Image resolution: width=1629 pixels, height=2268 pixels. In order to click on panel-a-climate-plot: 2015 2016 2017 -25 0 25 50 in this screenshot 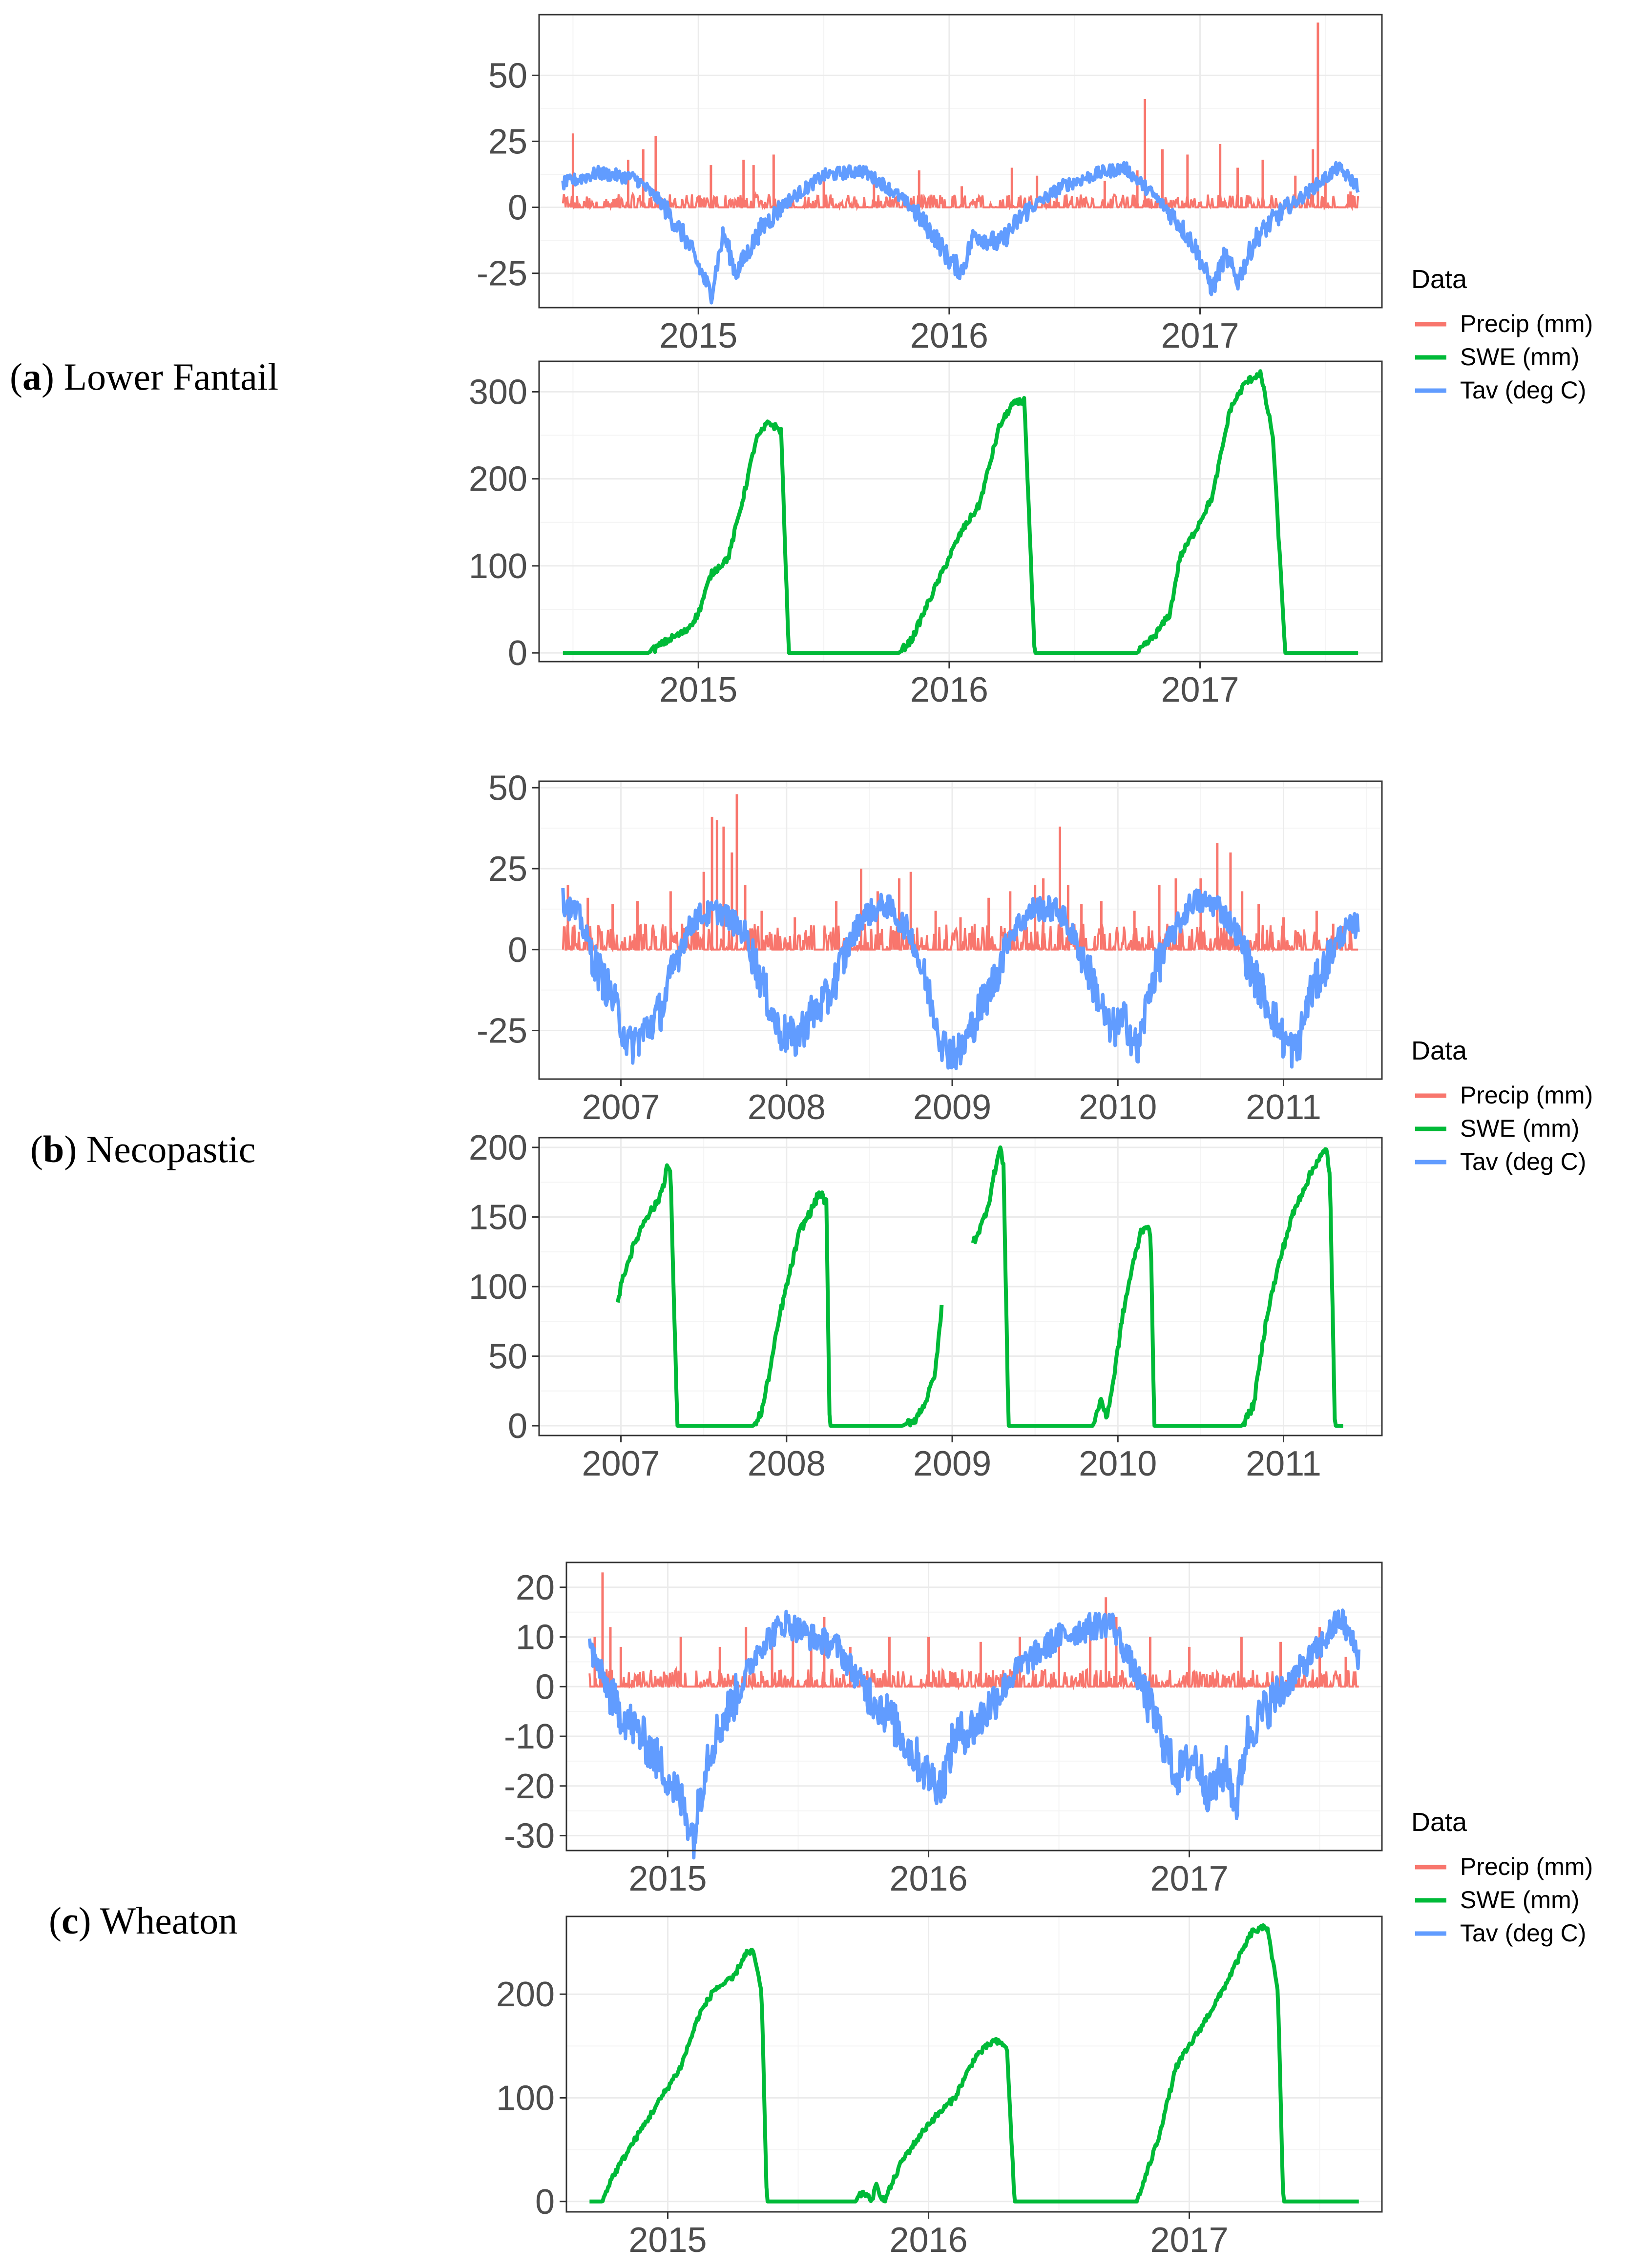, I will do `click(930, 184)`.